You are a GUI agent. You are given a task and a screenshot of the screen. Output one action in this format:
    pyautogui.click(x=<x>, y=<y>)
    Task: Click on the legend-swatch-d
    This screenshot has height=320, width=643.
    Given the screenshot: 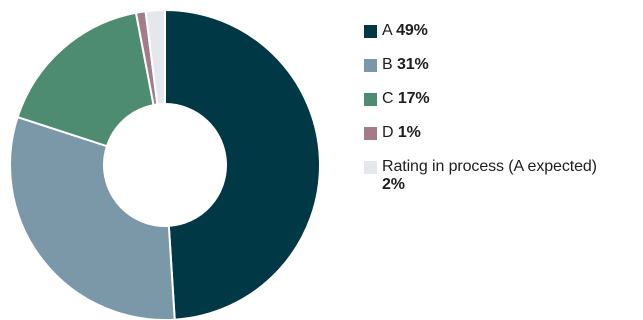 What is the action you would take?
    pyautogui.click(x=370, y=133)
    